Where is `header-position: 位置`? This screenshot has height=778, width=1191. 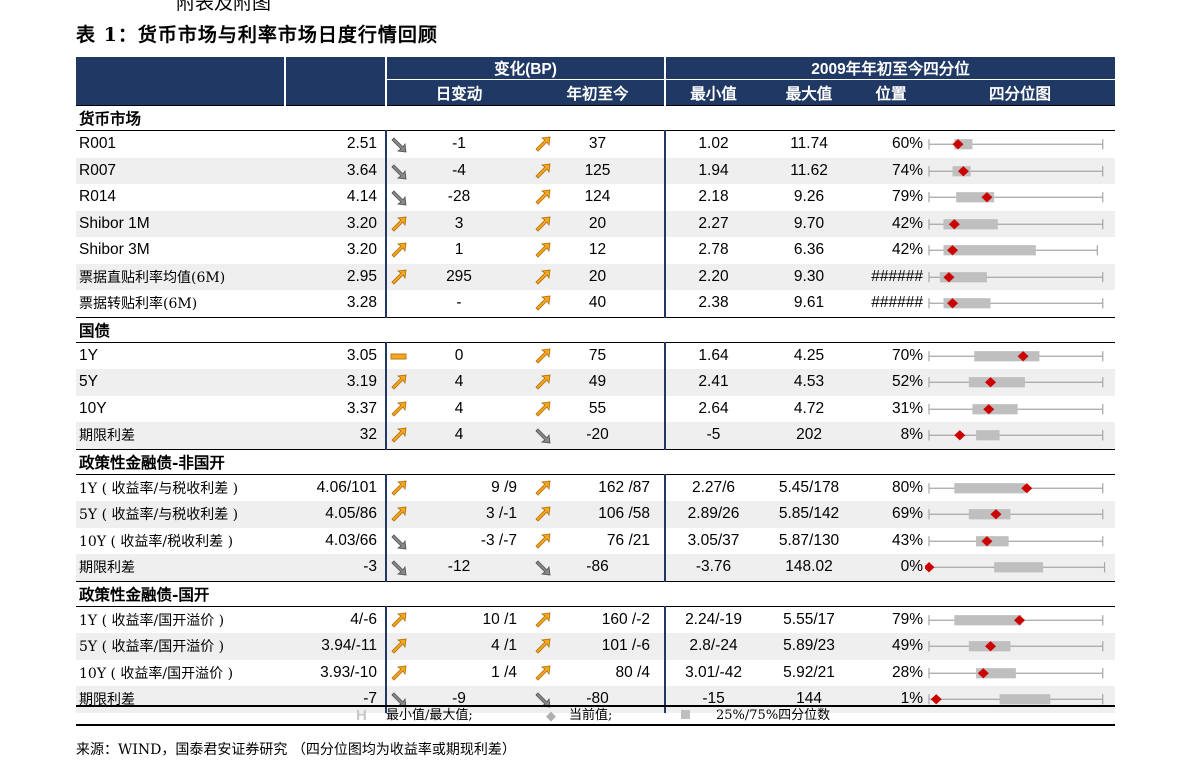 header-position: 位置 is located at coordinates (891, 92).